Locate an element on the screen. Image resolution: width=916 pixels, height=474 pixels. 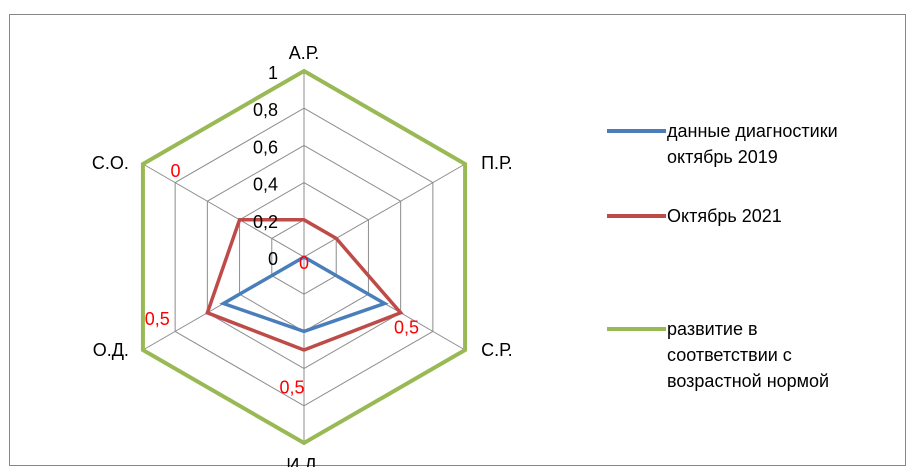
legend-label: октябрь 2019 is located at coordinates (722, 157).